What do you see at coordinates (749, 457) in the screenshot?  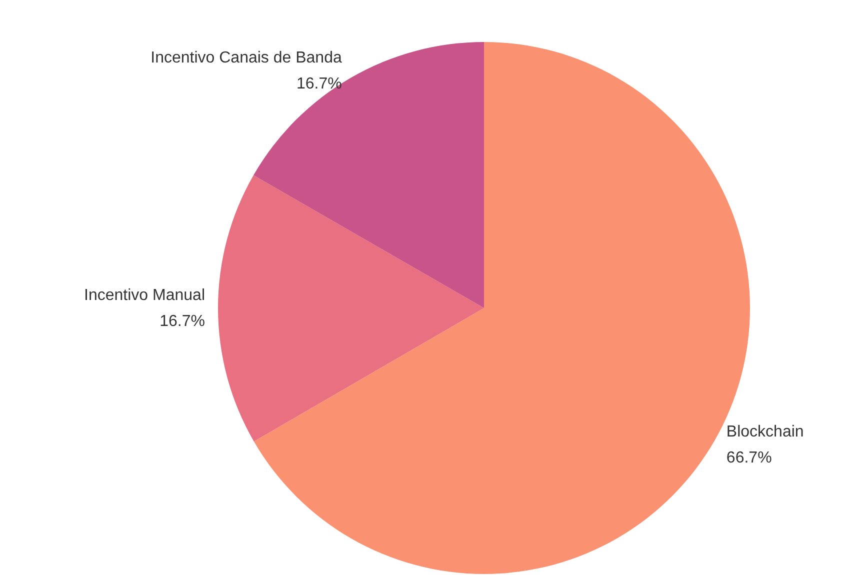 I see `data-label: 66.7%` at bounding box center [749, 457].